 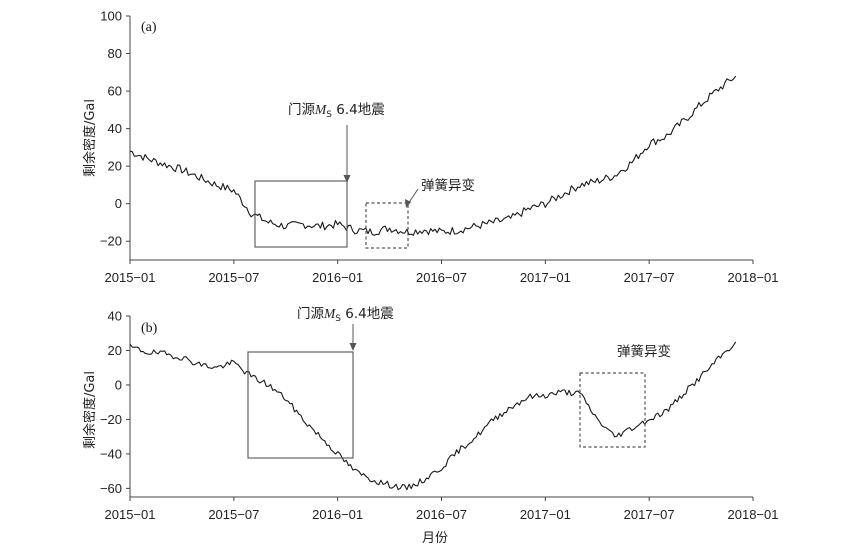 What do you see at coordinates (329, 313) in the screenshot?
I see `panel-b-earthquake-label-m: M` at bounding box center [329, 313].